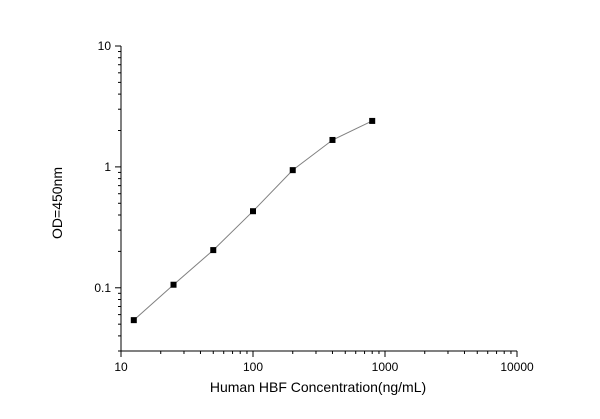 This screenshot has height=419, width=600. I want to click on y-axis-ticks: 0.1 1 10, so click(107, 195).